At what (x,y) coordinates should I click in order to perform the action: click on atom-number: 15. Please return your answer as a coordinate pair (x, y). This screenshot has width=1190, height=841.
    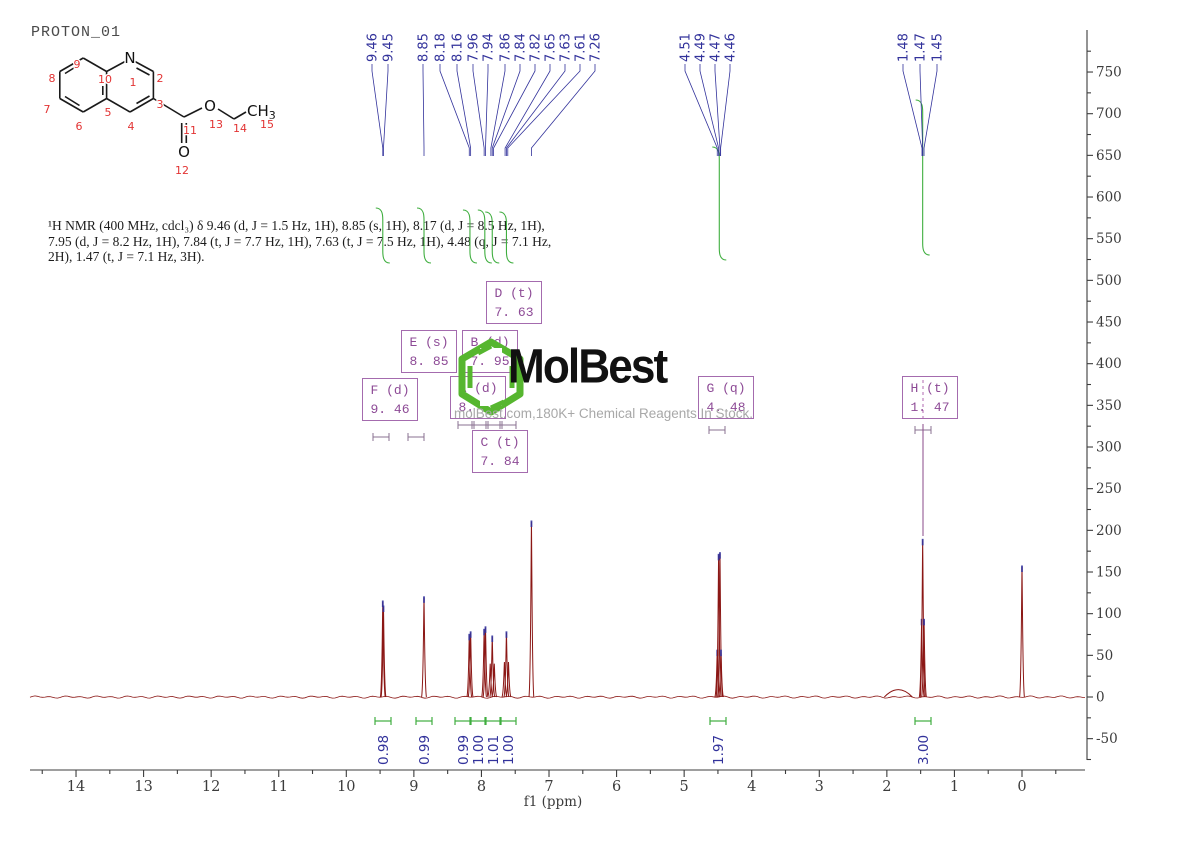
    Looking at the image, I should click on (267, 124).